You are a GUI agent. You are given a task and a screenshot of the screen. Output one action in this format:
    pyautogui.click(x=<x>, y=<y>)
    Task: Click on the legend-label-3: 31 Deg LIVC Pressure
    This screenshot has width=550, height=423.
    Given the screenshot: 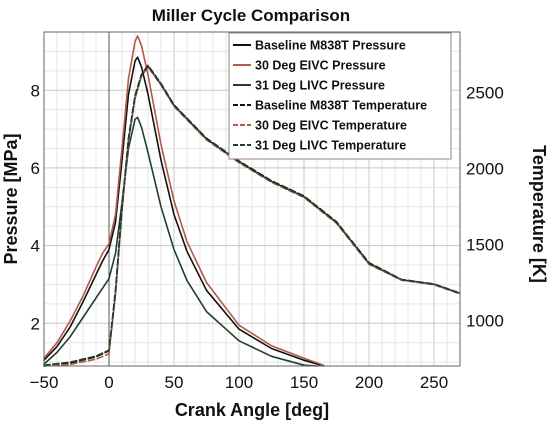 What is the action you would take?
    pyautogui.click(x=320, y=86)
    